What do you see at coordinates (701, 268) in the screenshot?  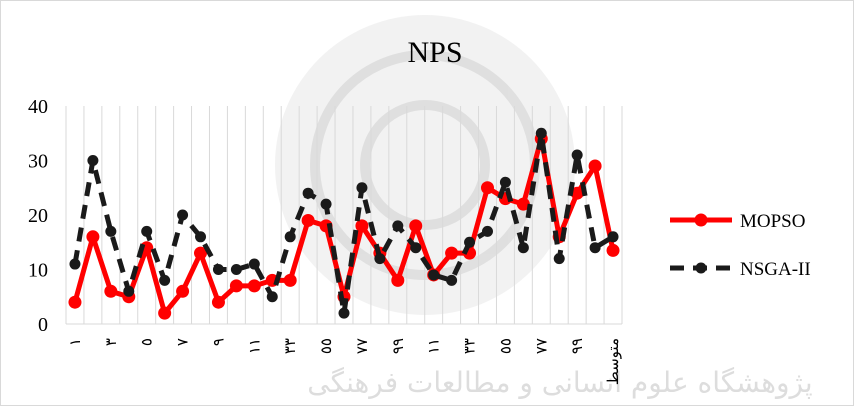 I see `legend-marker-nsga-ii` at bounding box center [701, 268].